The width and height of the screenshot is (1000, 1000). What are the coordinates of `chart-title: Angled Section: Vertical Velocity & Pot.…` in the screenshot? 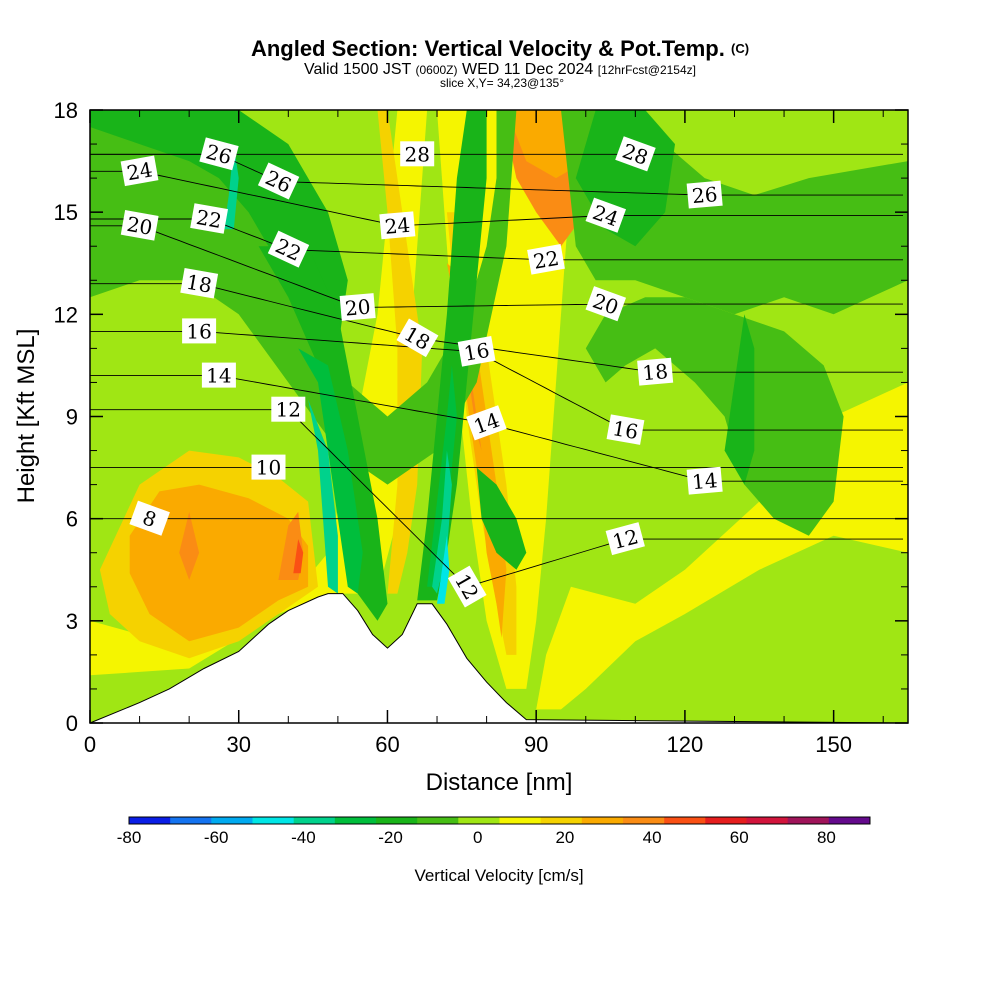 It's located at (500, 49).